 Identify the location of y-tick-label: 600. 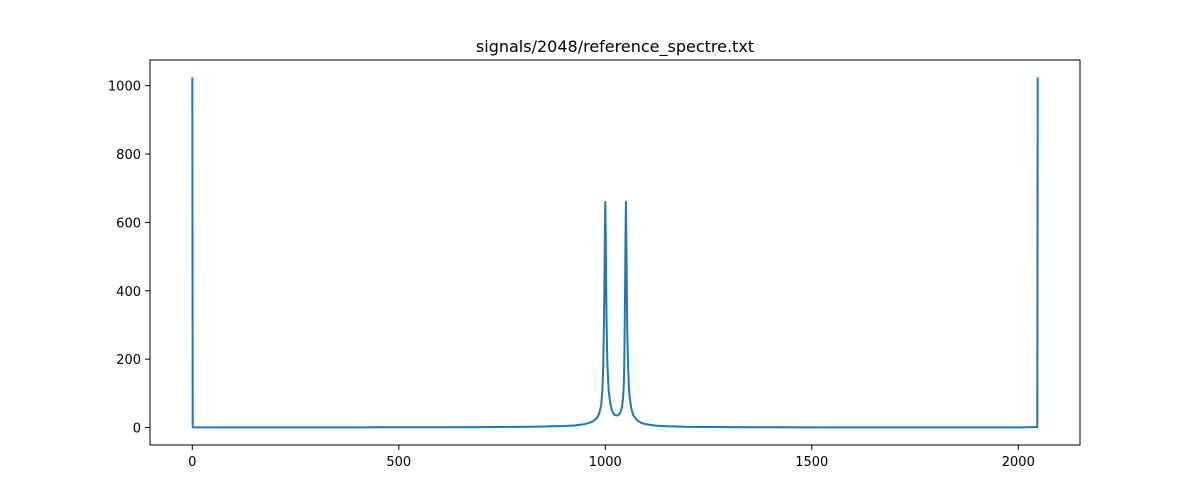
(128, 223).